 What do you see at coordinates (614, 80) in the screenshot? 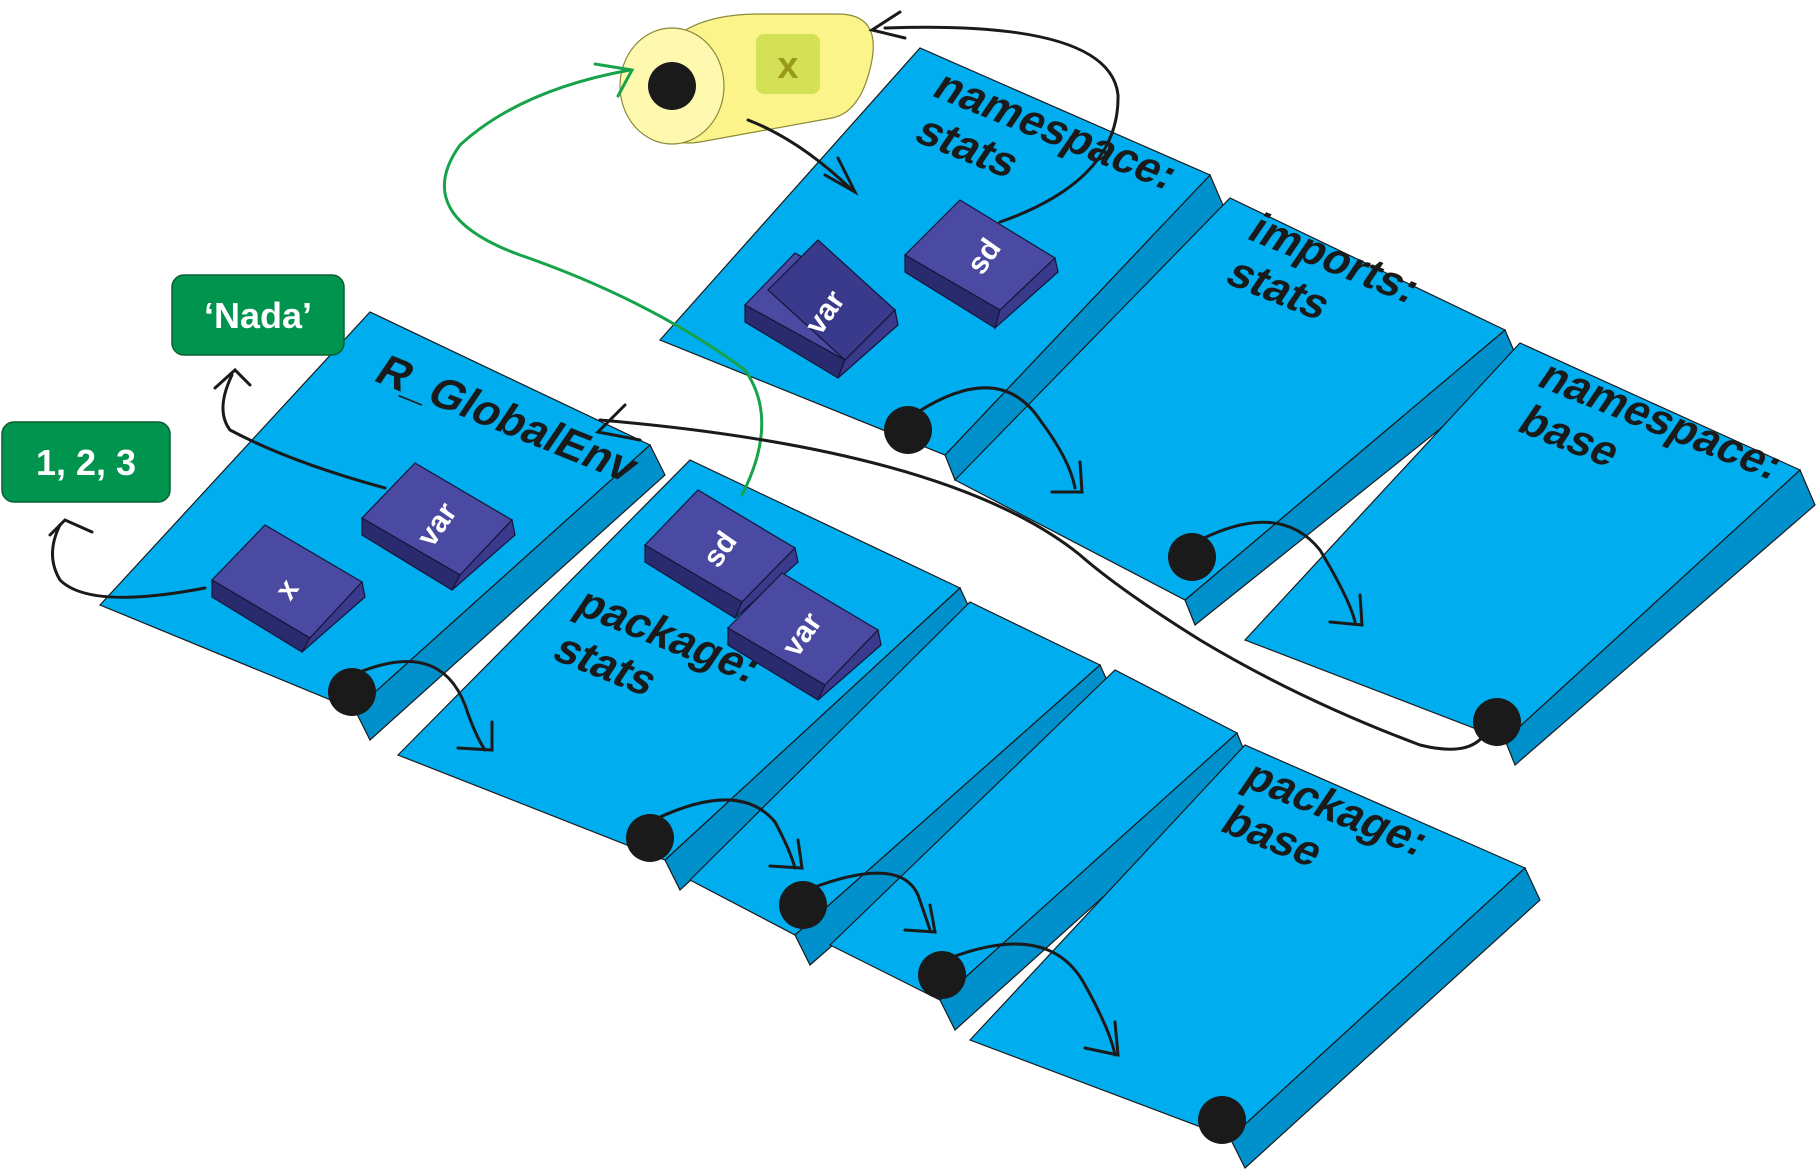
I see `arrowhead-pkg-sd-to-closure` at bounding box center [614, 80].